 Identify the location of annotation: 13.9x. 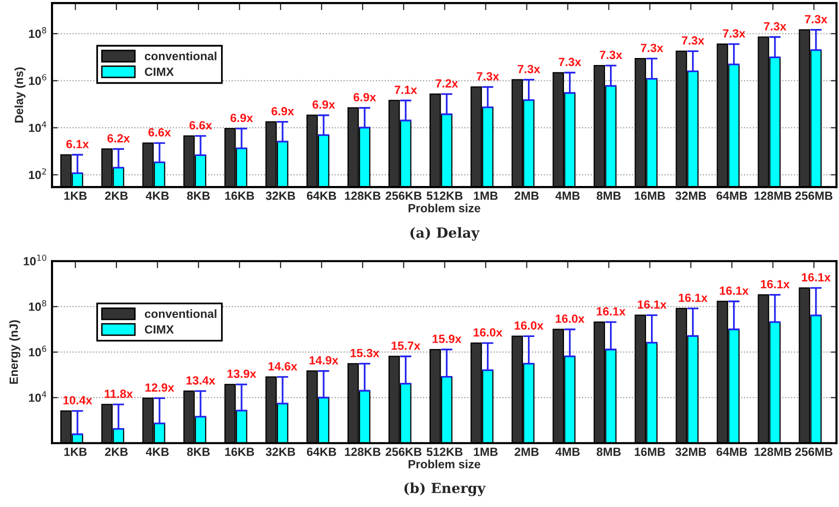
(242, 374).